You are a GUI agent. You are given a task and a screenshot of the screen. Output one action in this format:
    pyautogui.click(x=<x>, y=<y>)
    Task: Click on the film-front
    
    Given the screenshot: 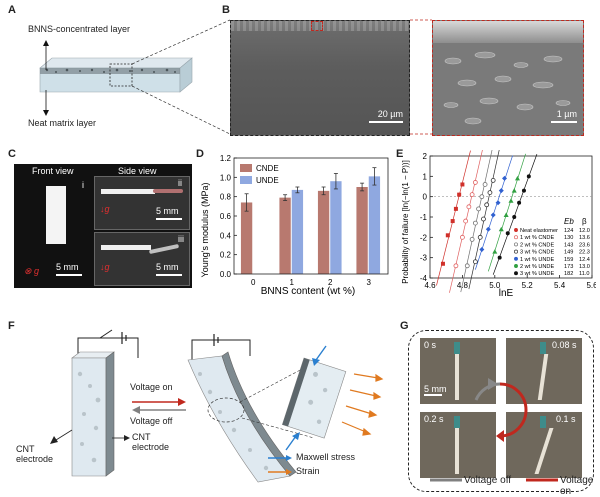 What is the action you would take?
    pyautogui.click(x=56, y=215)
    